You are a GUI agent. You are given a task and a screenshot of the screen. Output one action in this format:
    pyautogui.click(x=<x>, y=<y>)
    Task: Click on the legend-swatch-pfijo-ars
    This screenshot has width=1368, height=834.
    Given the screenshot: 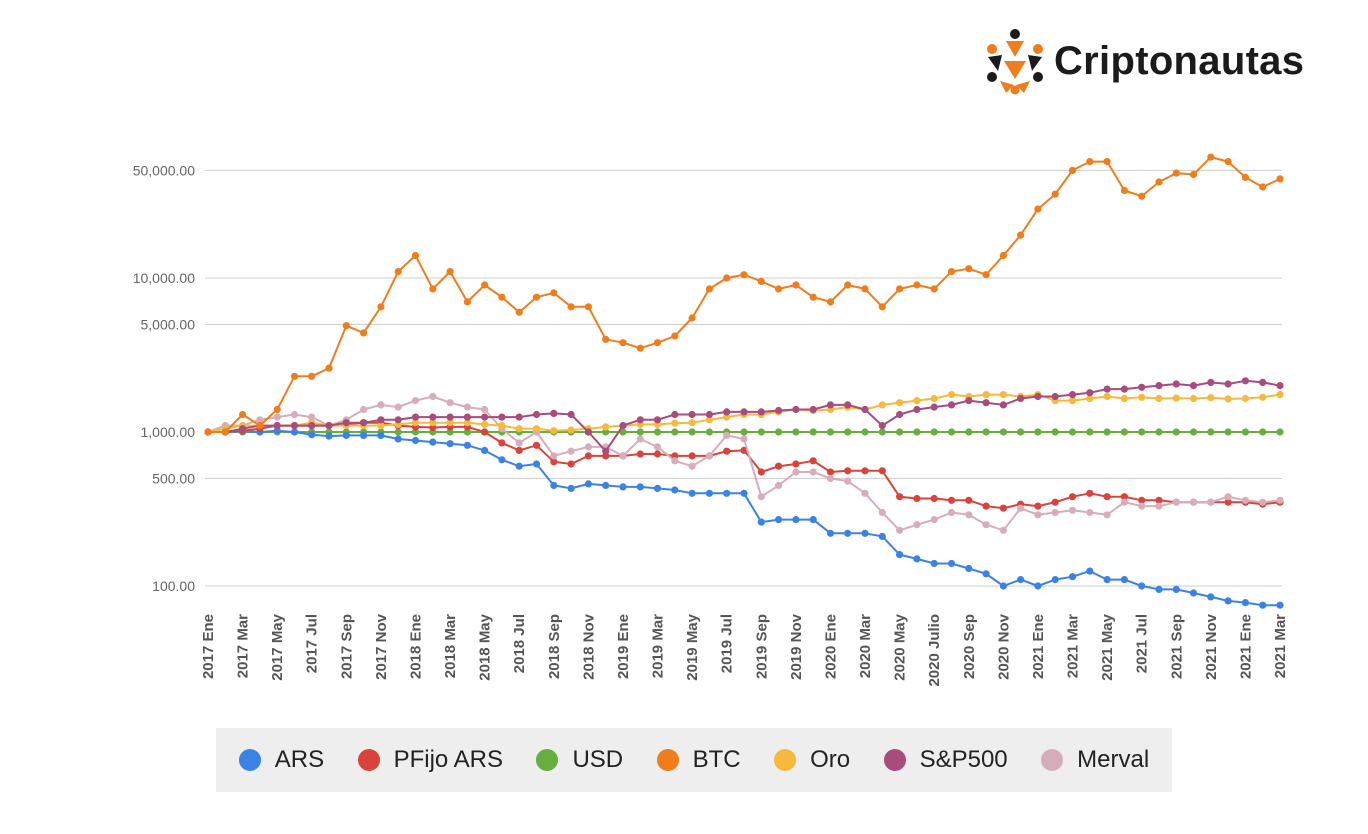 What is the action you would take?
    pyautogui.click(x=368, y=760)
    